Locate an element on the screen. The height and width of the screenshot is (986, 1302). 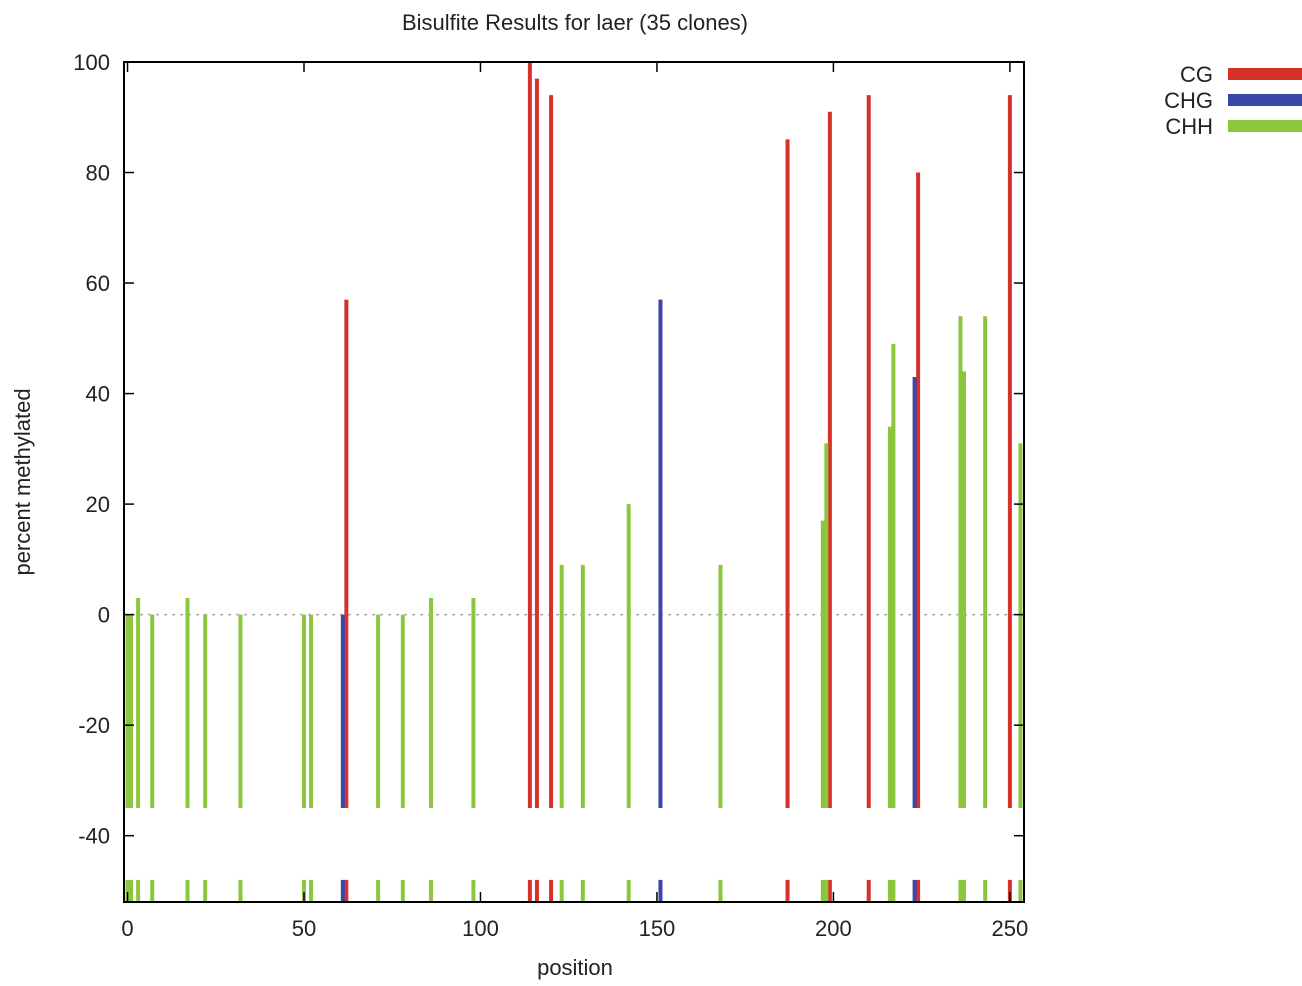
x-tick-label: 50 is located at coordinates (304, 928).